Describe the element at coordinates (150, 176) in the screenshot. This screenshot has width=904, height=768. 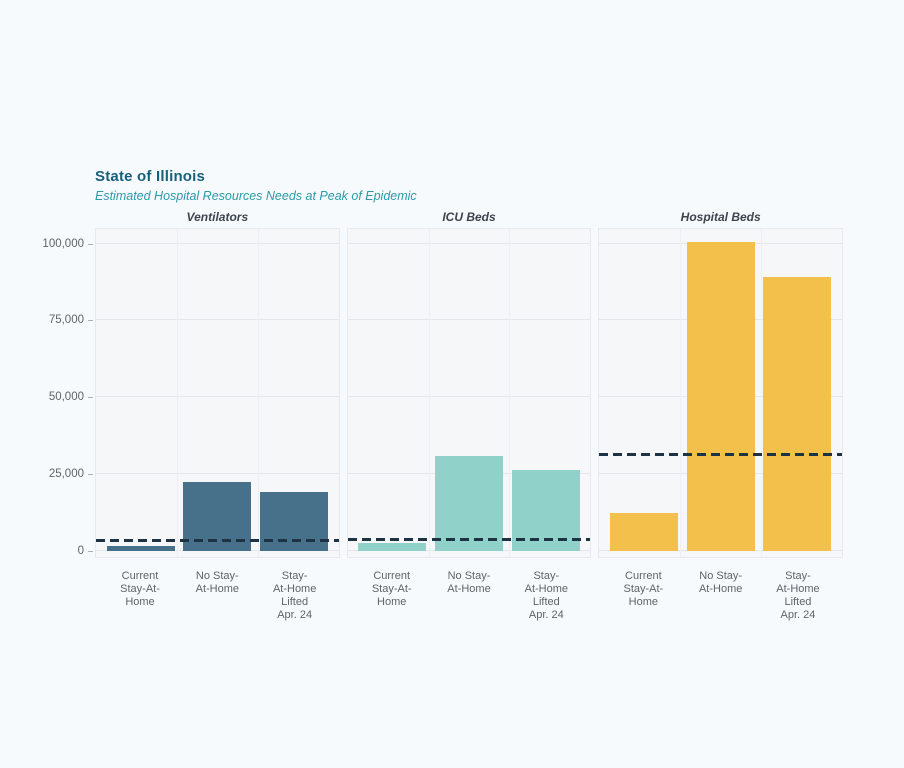
I see `chart-title: State of Illinois` at that location.